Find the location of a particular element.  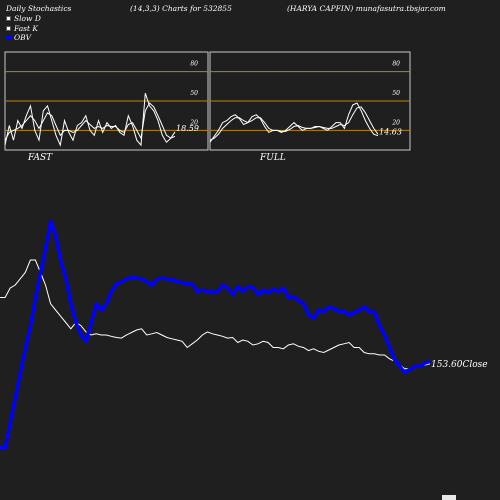

fast-y-tick-label: 80 is located at coordinates (194, 64).